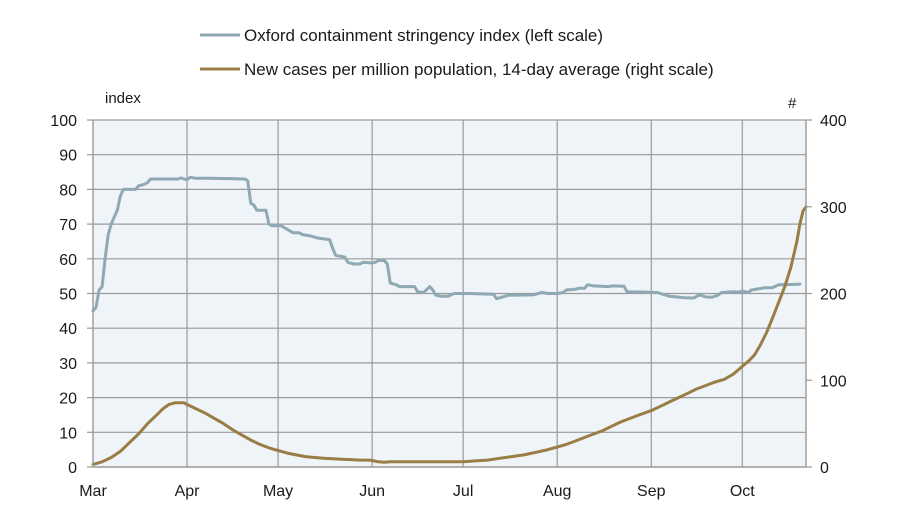 The height and width of the screenshot is (530, 900). What do you see at coordinates (68, 190) in the screenshot?
I see `left-tick-label: 80` at bounding box center [68, 190].